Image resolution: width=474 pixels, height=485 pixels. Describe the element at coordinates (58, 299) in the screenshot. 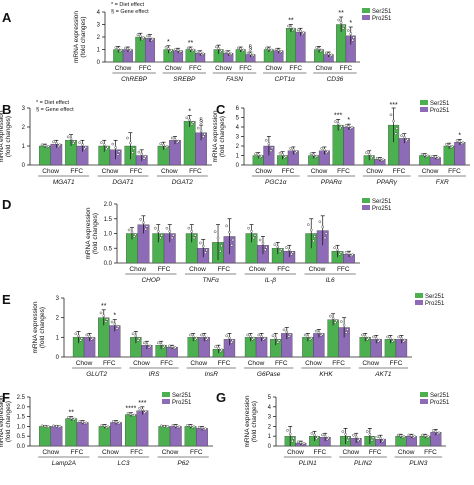

I see `panel-e-y-tick-label: 3` at that location.